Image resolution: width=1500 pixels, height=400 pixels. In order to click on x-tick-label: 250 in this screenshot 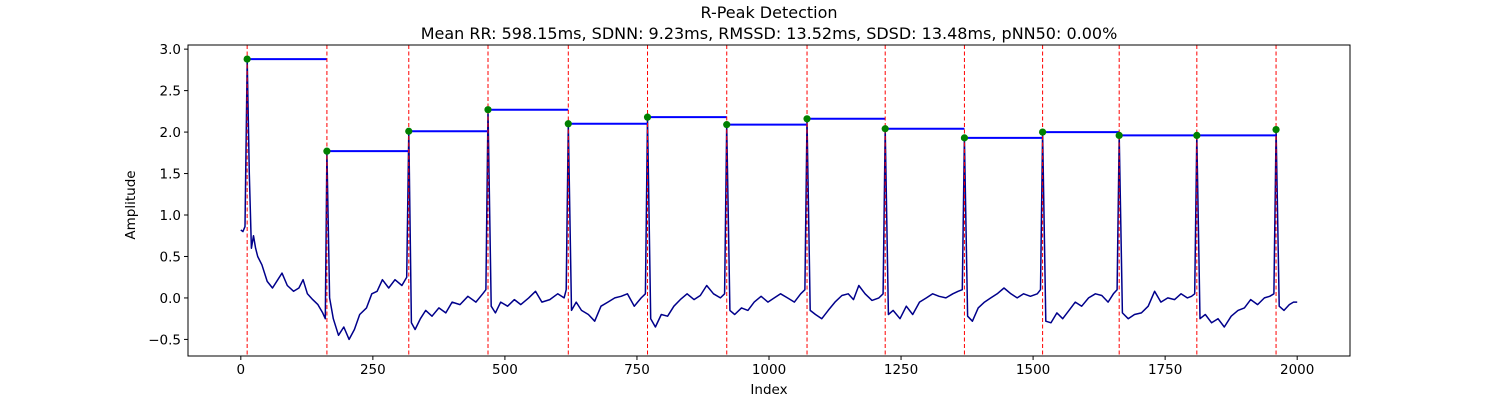, I will do `click(373, 370)`.